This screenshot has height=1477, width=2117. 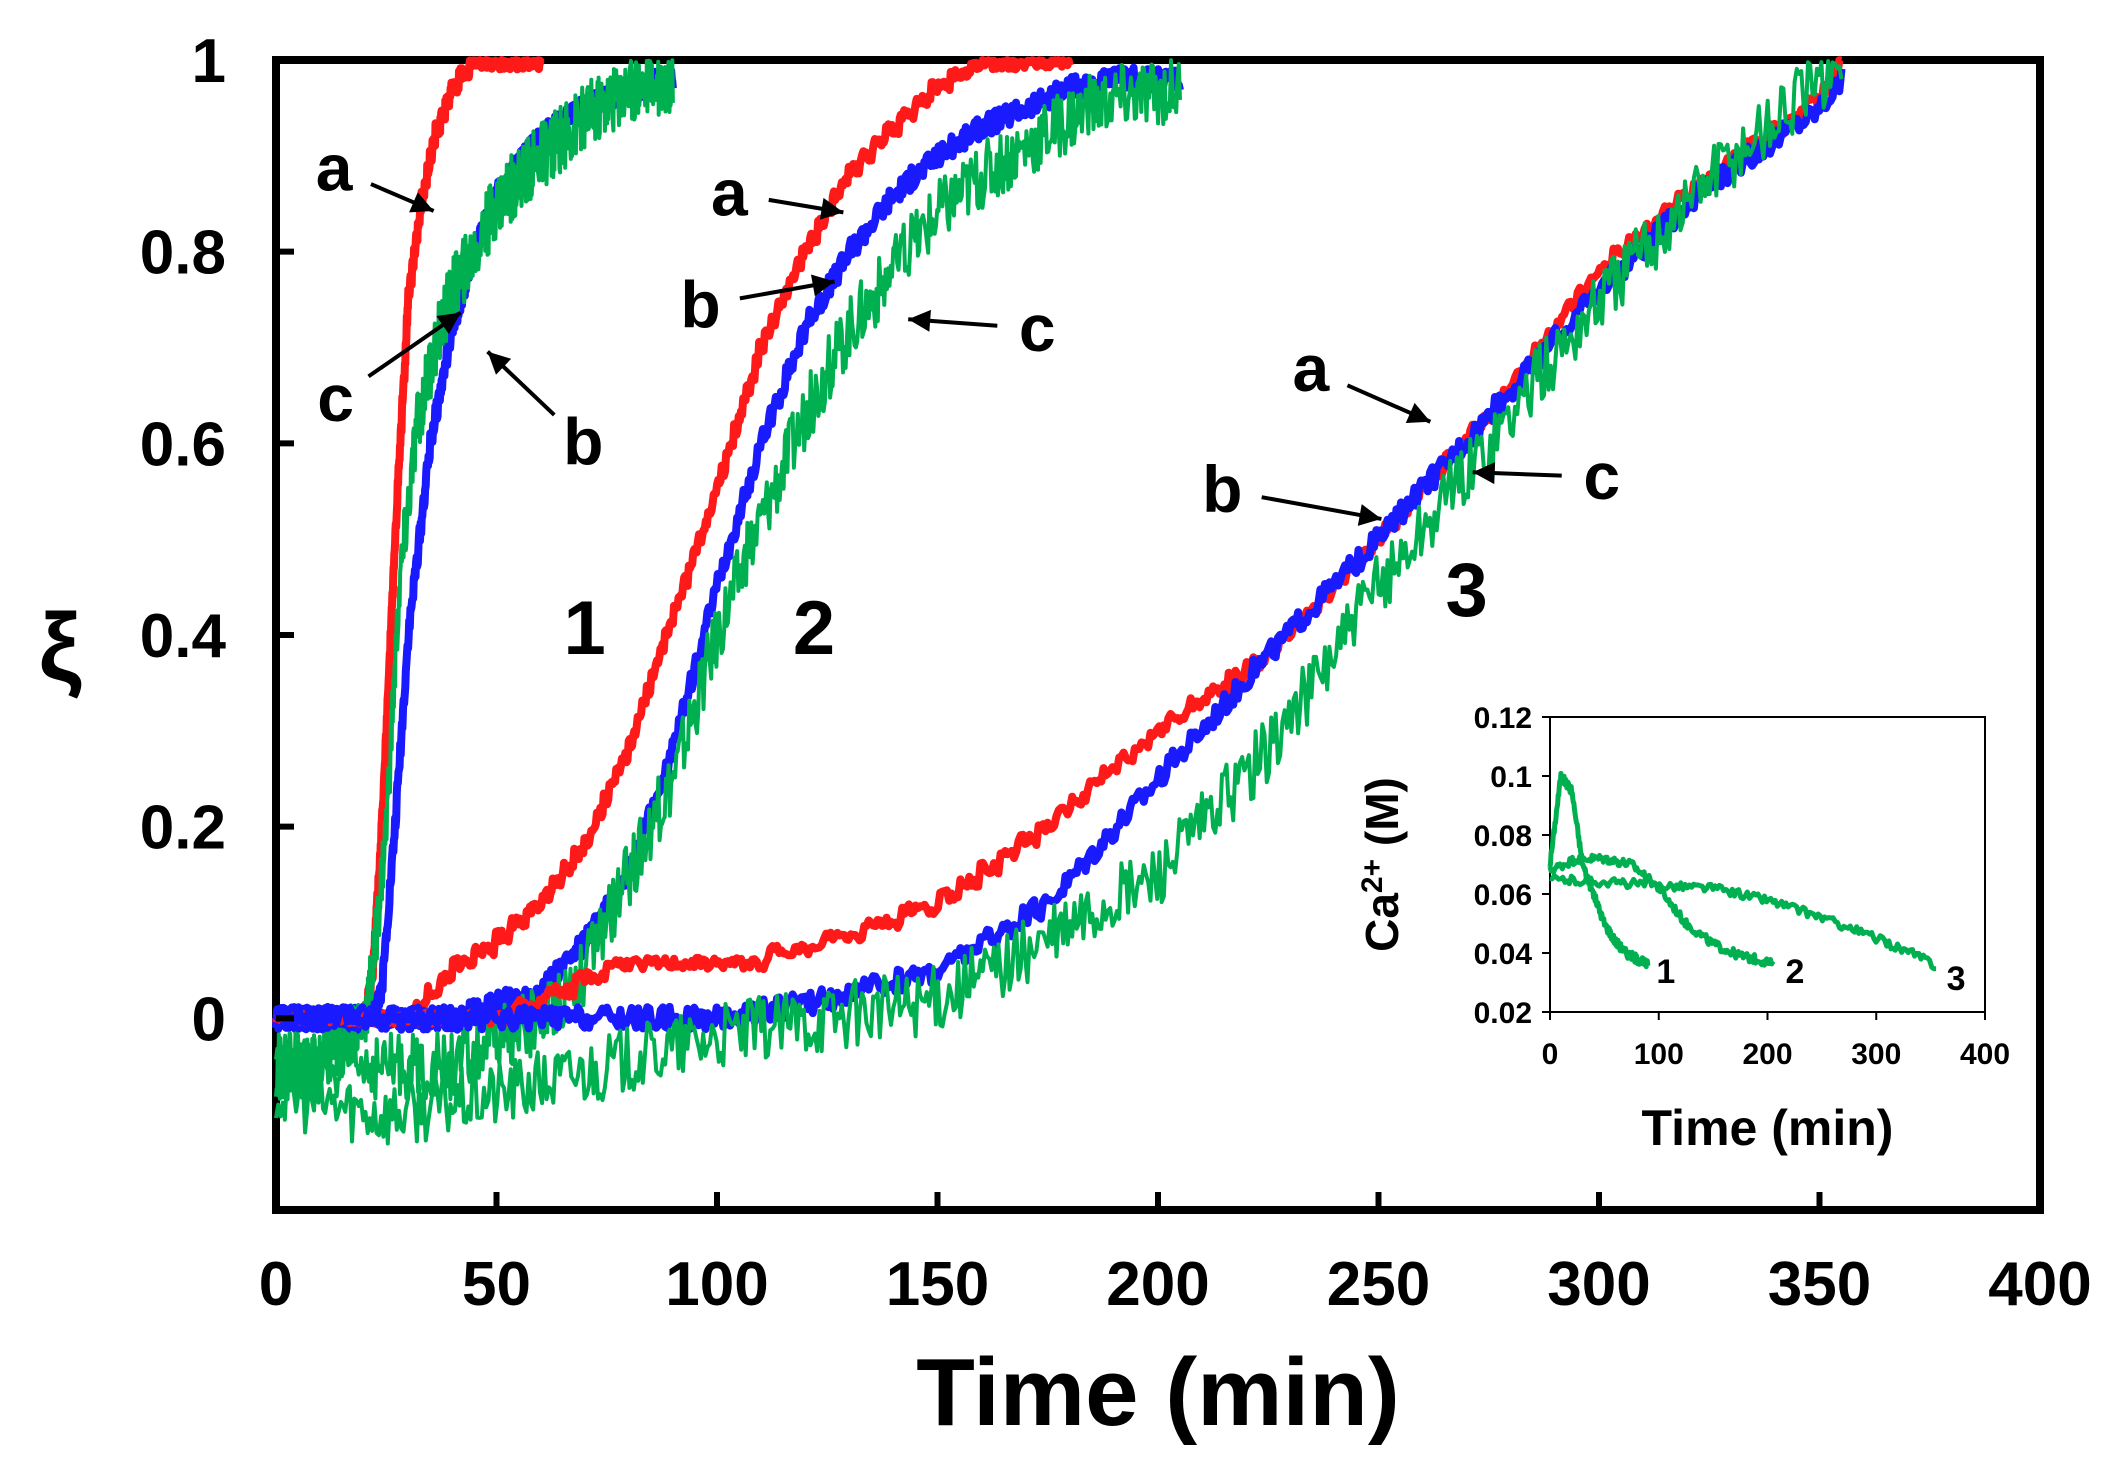 What do you see at coordinates (1601, 476) in the screenshot?
I see `annotation-label-3-c: c` at bounding box center [1601, 476].